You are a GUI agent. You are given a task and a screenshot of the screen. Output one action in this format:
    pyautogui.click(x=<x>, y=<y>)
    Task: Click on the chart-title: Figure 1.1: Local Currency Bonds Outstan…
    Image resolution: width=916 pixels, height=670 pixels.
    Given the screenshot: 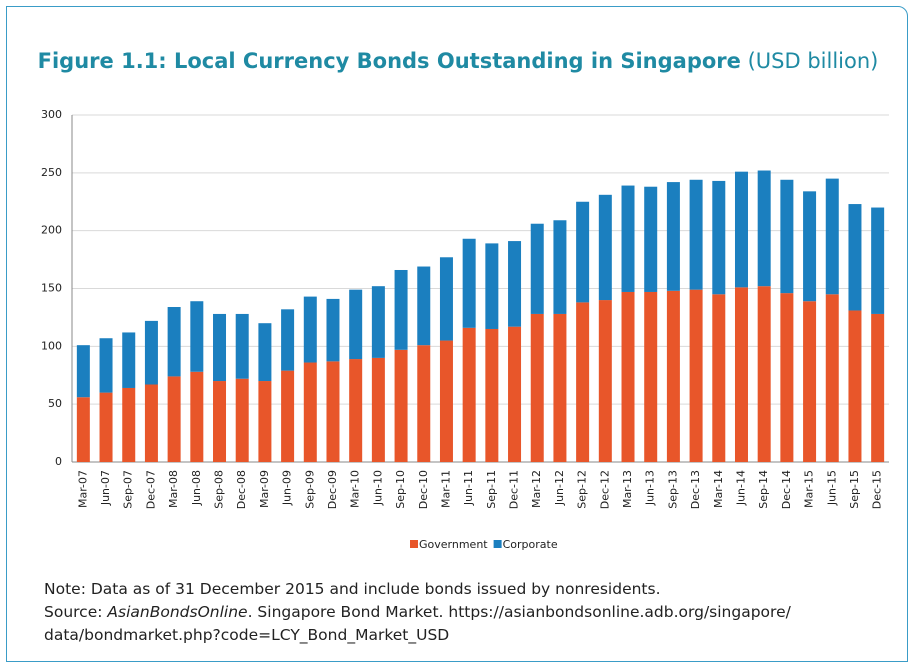 What is the action you would take?
    pyautogui.click(x=389, y=61)
    